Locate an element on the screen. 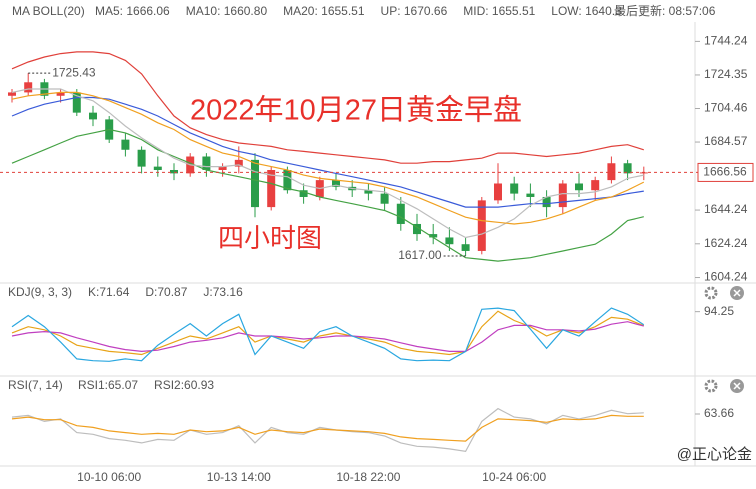 This screenshot has height=489, width=756. x-tick-label: 10-18 22:00 is located at coordinates (368, 477).